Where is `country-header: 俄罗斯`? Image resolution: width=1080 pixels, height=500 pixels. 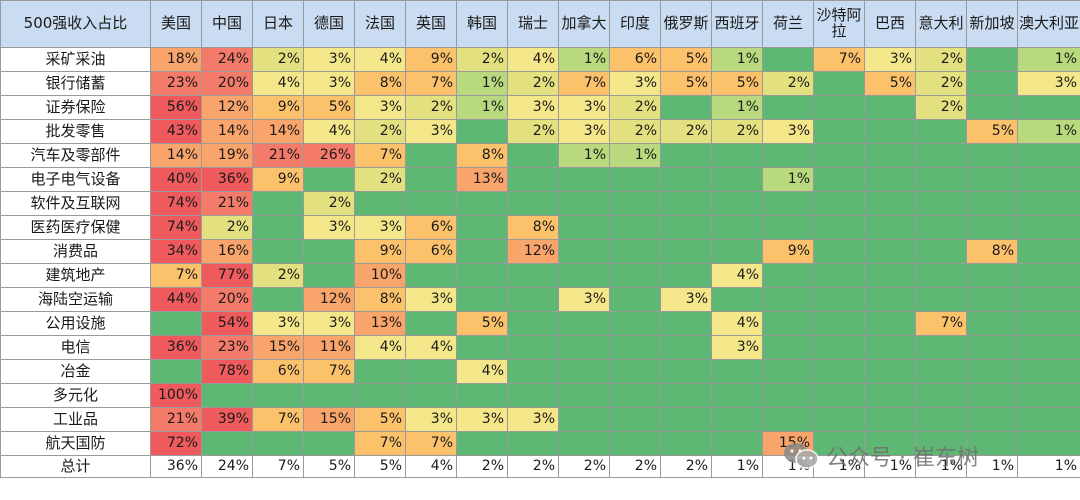 country-header: 俄罗斯 is located at coordinates (686, 24).